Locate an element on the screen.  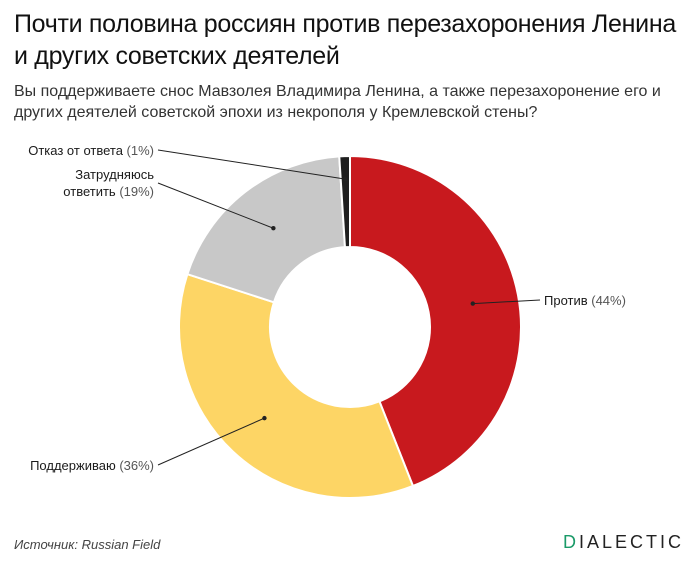
slice-value-1: (36%) is located at coordinates (135, 465).